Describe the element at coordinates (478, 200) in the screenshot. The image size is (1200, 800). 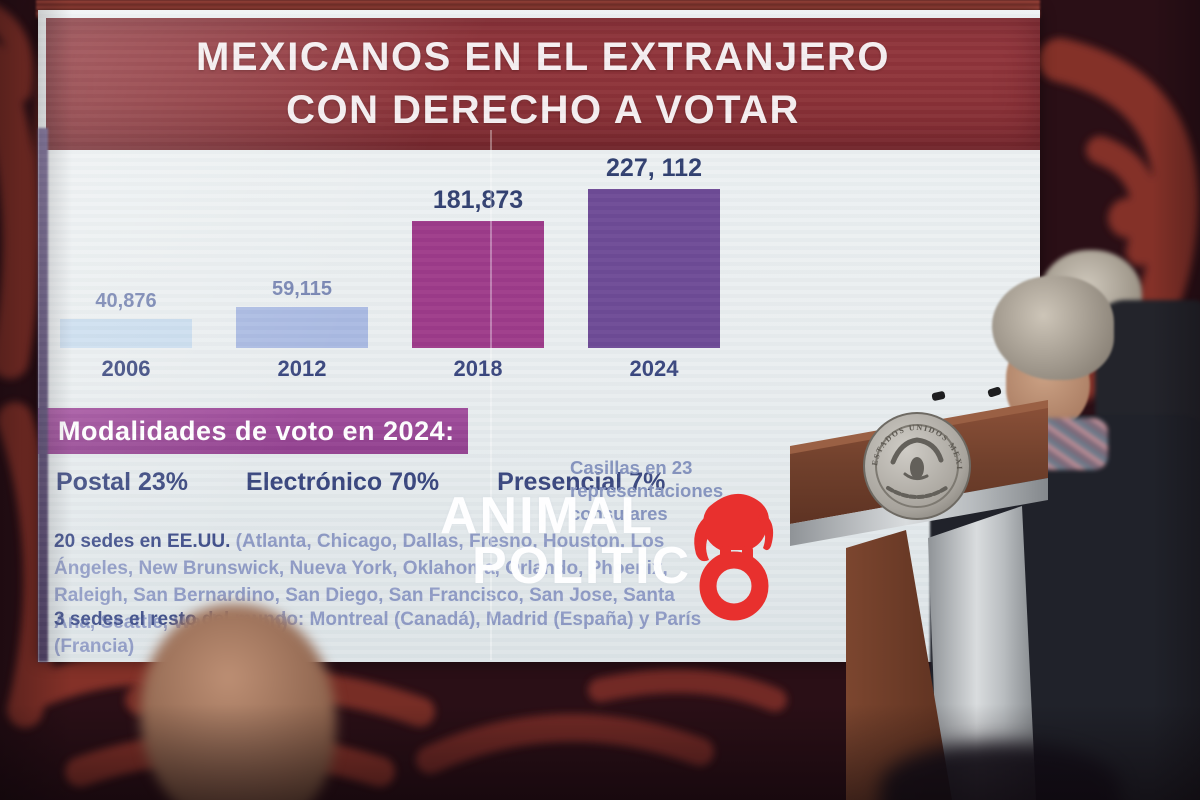
I see `bar-value-label: 181,873` at that location.